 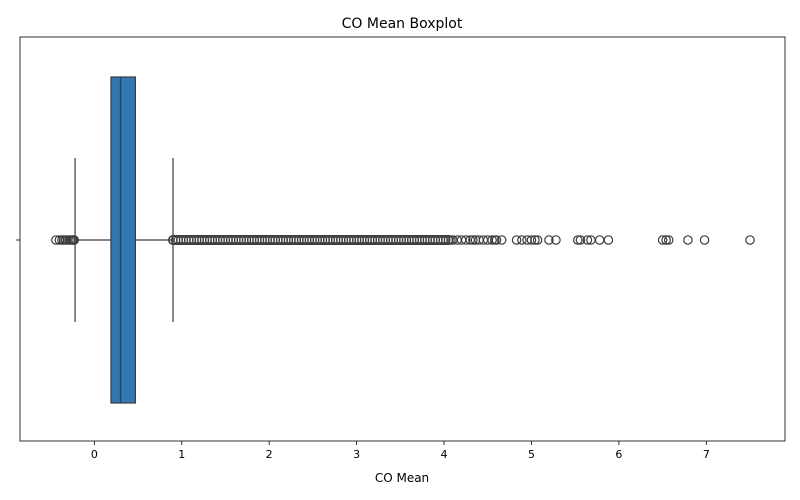 What do you see at coordinates (531, 454) in the screenshot?
I see `x-tick-label: 5` at bounding box center [531, 454].